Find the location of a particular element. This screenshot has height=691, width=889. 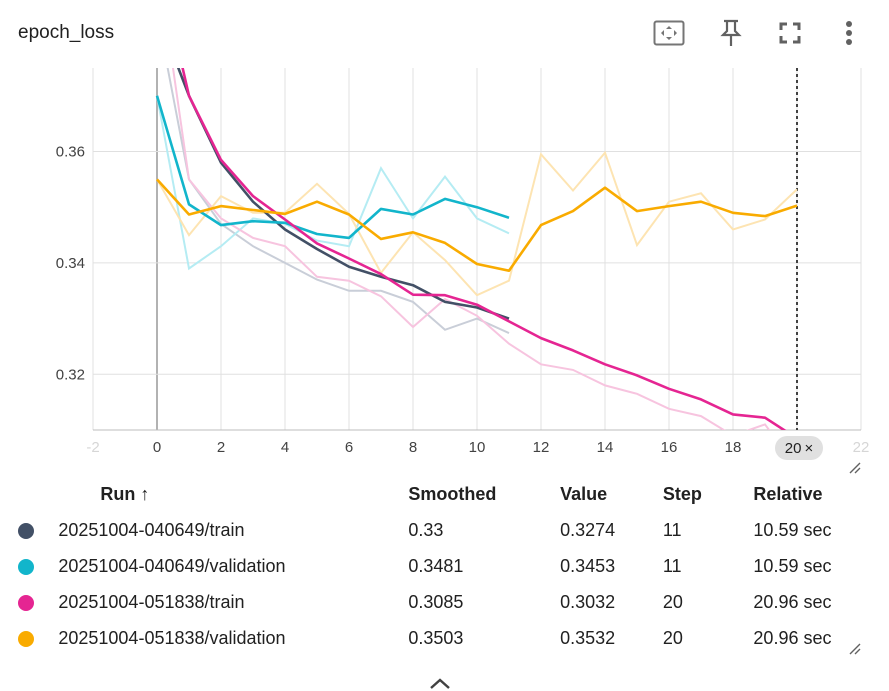

fit-domain-button is located at coordinates (669, 33).